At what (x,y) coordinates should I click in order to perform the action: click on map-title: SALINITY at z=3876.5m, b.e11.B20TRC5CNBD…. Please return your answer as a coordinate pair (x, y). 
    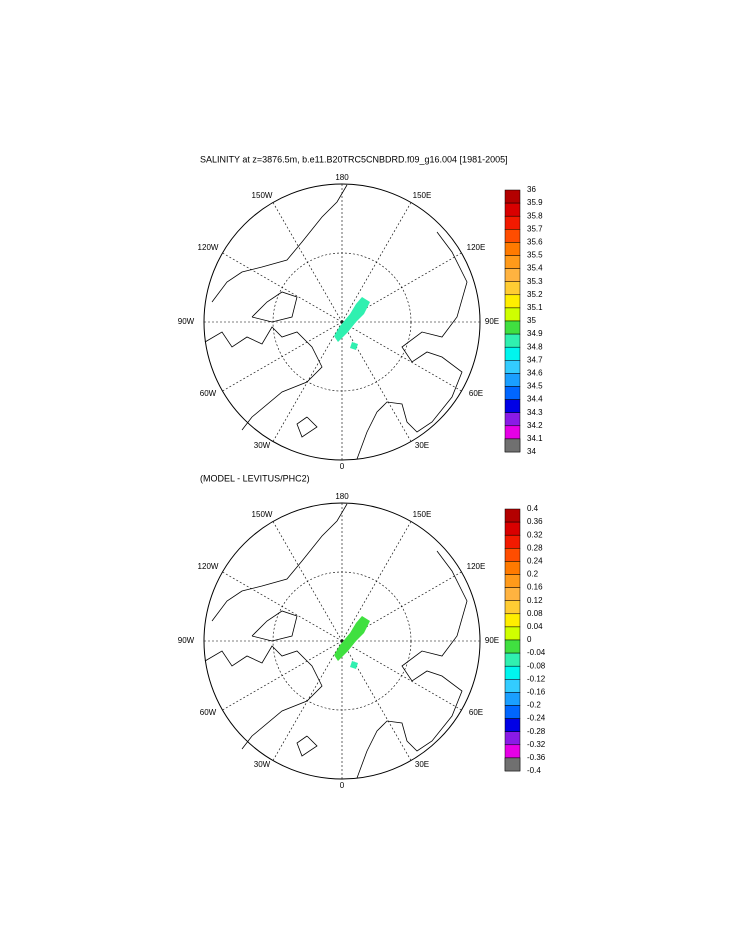
    Looking at the image, I should click on (354, 159).